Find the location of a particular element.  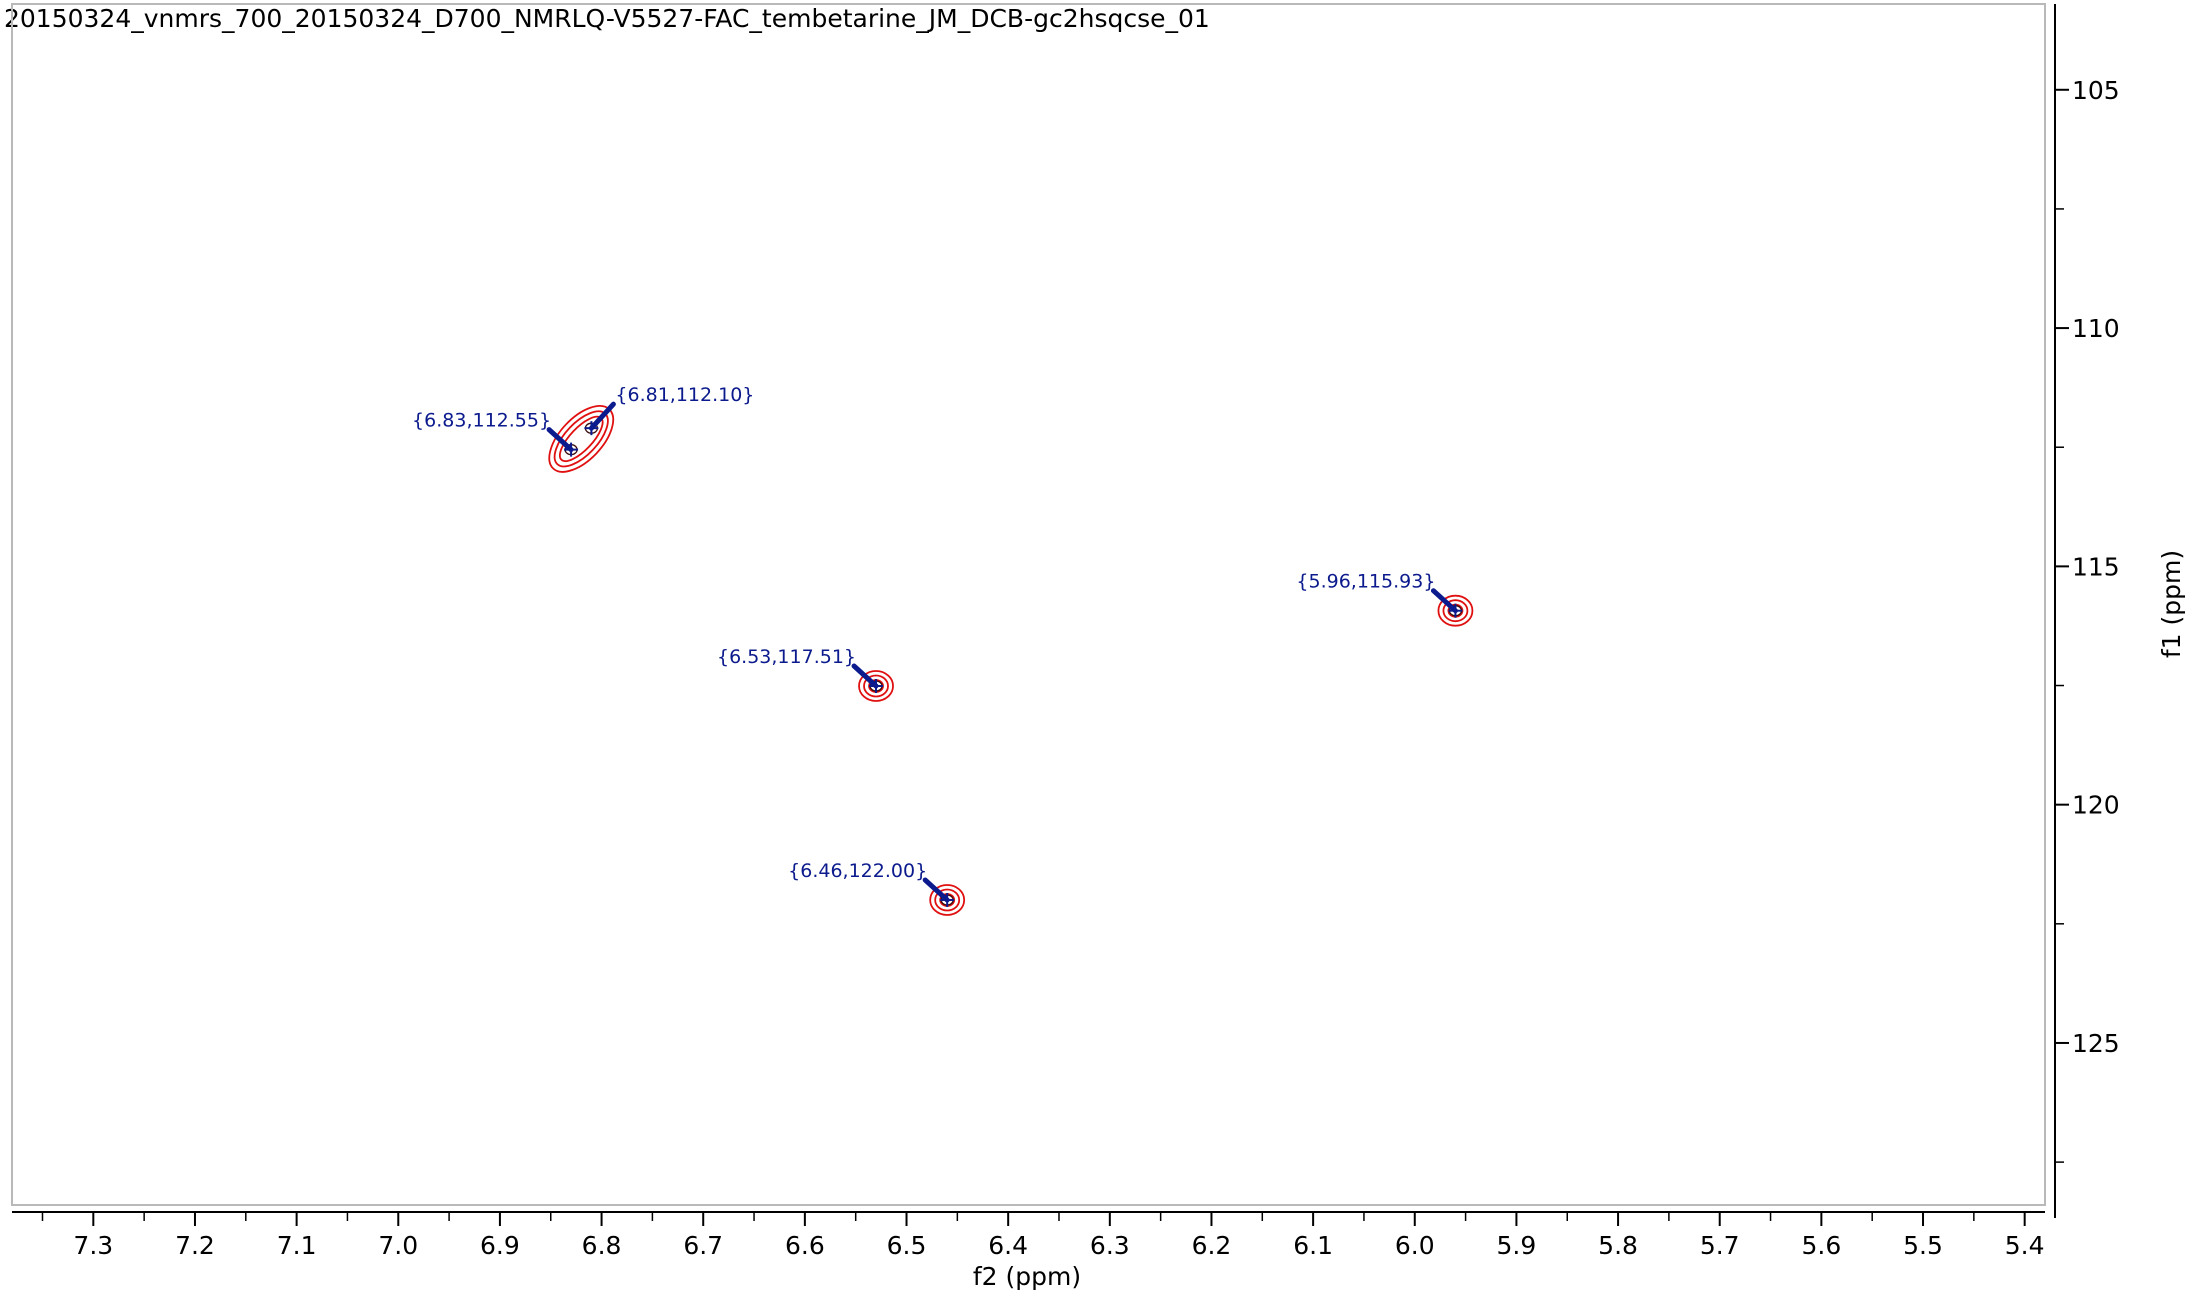

y-tick-label: 110 is located at coordinates (2096, 328).